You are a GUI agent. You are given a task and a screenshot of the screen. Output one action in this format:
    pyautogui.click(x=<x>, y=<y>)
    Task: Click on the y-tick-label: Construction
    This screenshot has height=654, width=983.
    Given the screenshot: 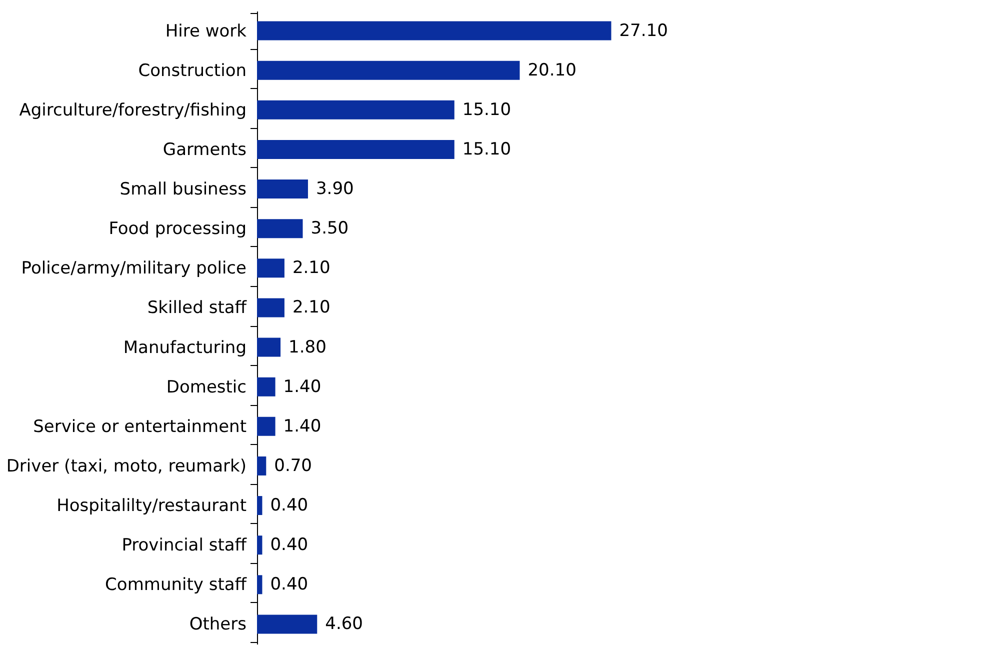 What is the action you would take?
    pyautogui.click(x=192, y=70)
    